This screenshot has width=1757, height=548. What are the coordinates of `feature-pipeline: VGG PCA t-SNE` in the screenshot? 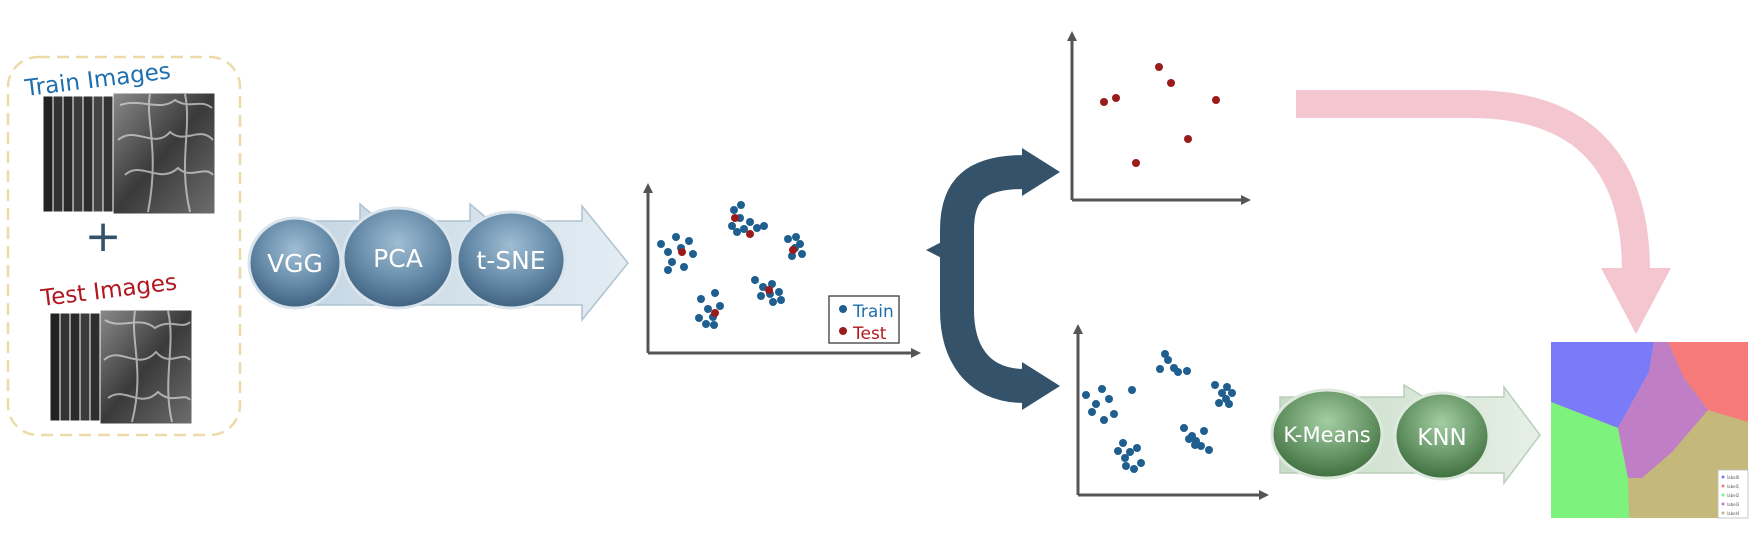 It's located at (438, 262).